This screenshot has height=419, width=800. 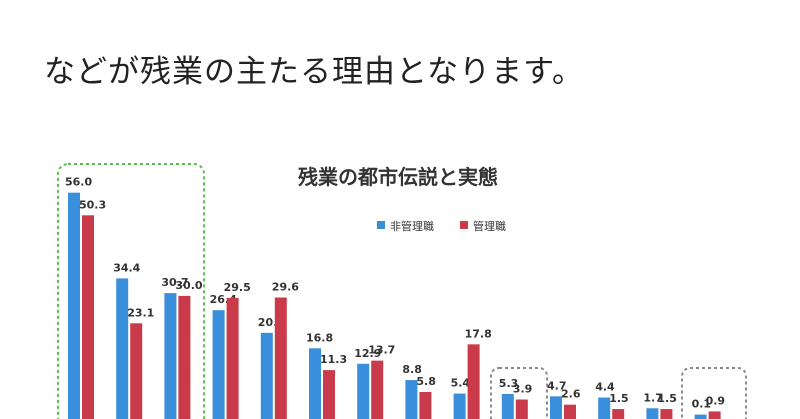 What do you see at coordinates (653, 397) in the screenshot?
I see `value-label-non-manager-13: 1.7` at bounding box center [653, 397].